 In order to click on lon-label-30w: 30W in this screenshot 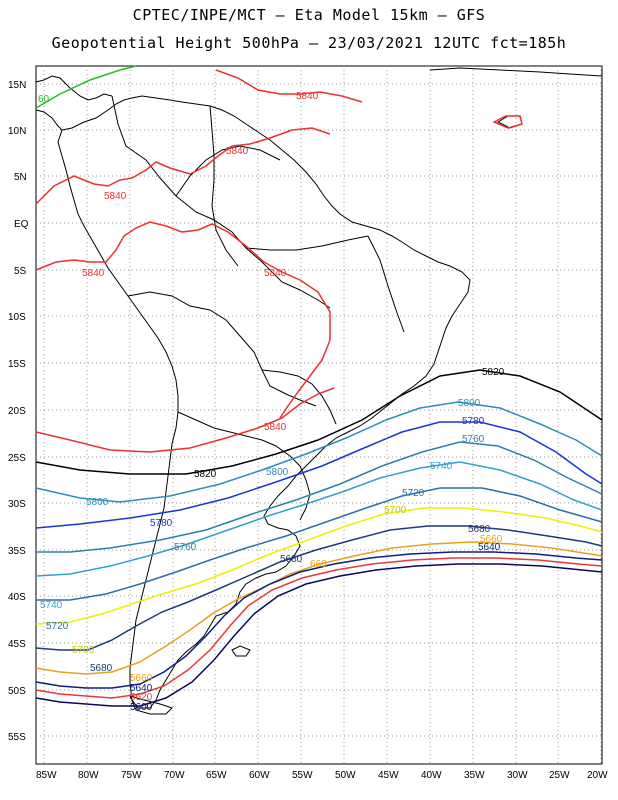, I will do `click(517, 775)`.